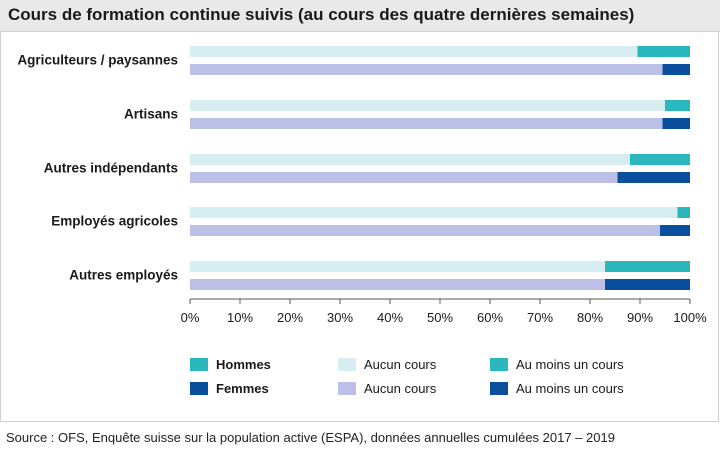 The height and width of the screenshot is (454, 720). Describe the element at coordinates (199, 388) in the screenshot. I see `legend-swatch-femmes` at that location.